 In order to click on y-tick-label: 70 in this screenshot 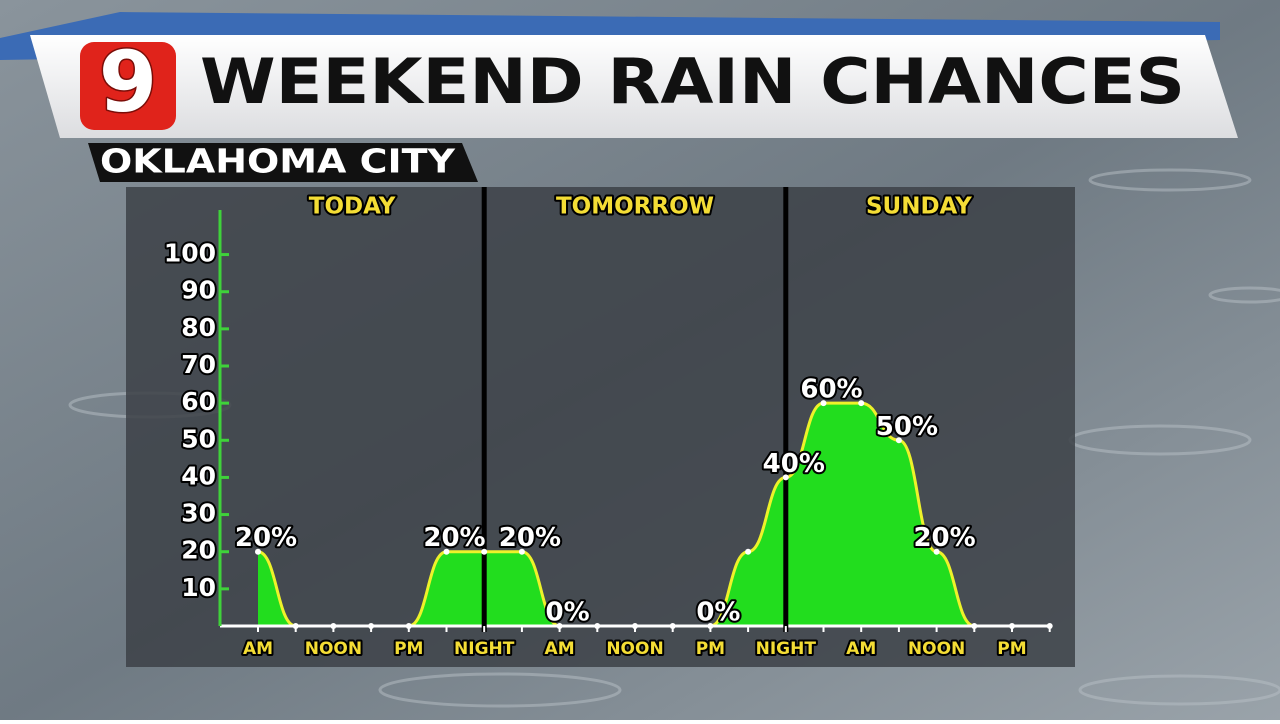, I will do `click(198, 364)`.